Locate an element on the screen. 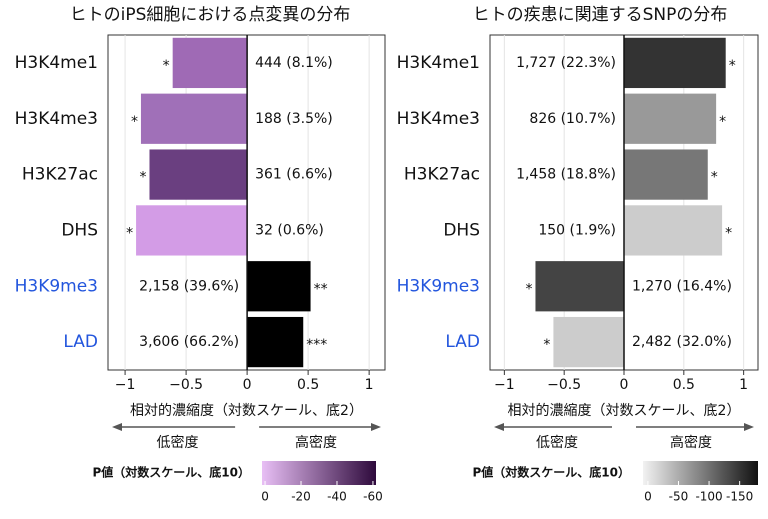 The width and height of the screenshot is (768, 519). colorbar-tick-label: -150 is located at coordinates (739, 497).